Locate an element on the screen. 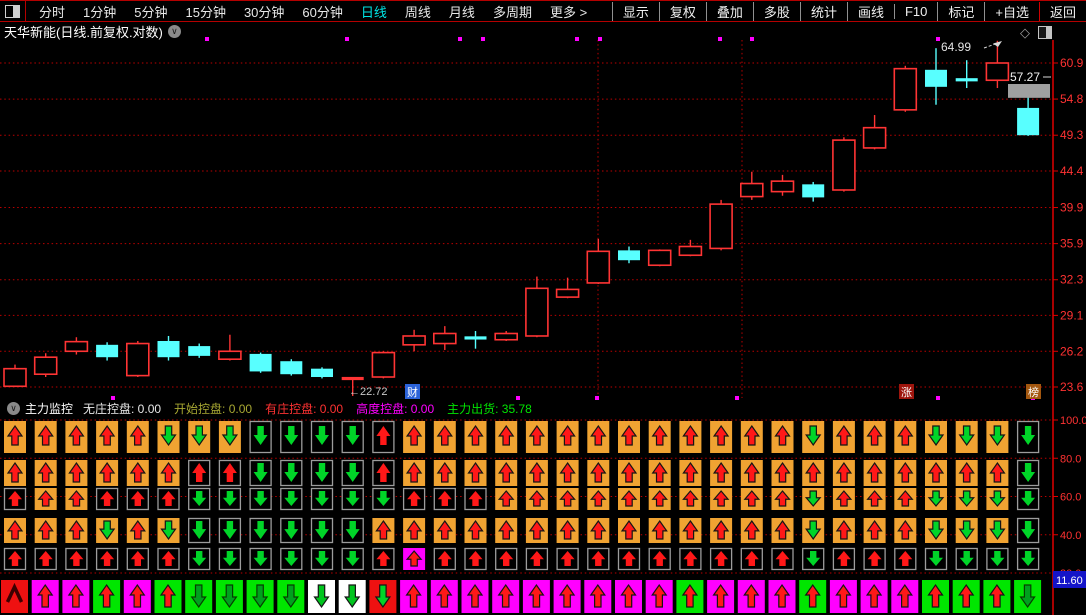  label: 57.27 is located at coordinates (1025, 77).